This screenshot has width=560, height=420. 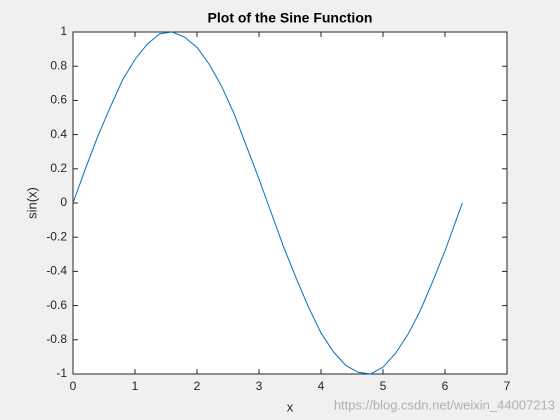 I want to click on x-tick-label: 7, so click(x=507, y=386).